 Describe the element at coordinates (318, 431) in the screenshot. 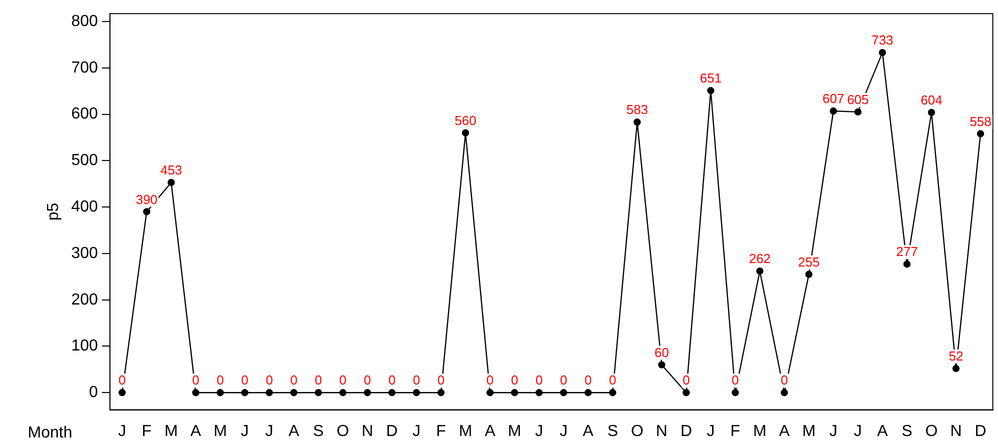

I see `x-tick-label: S` at that location.